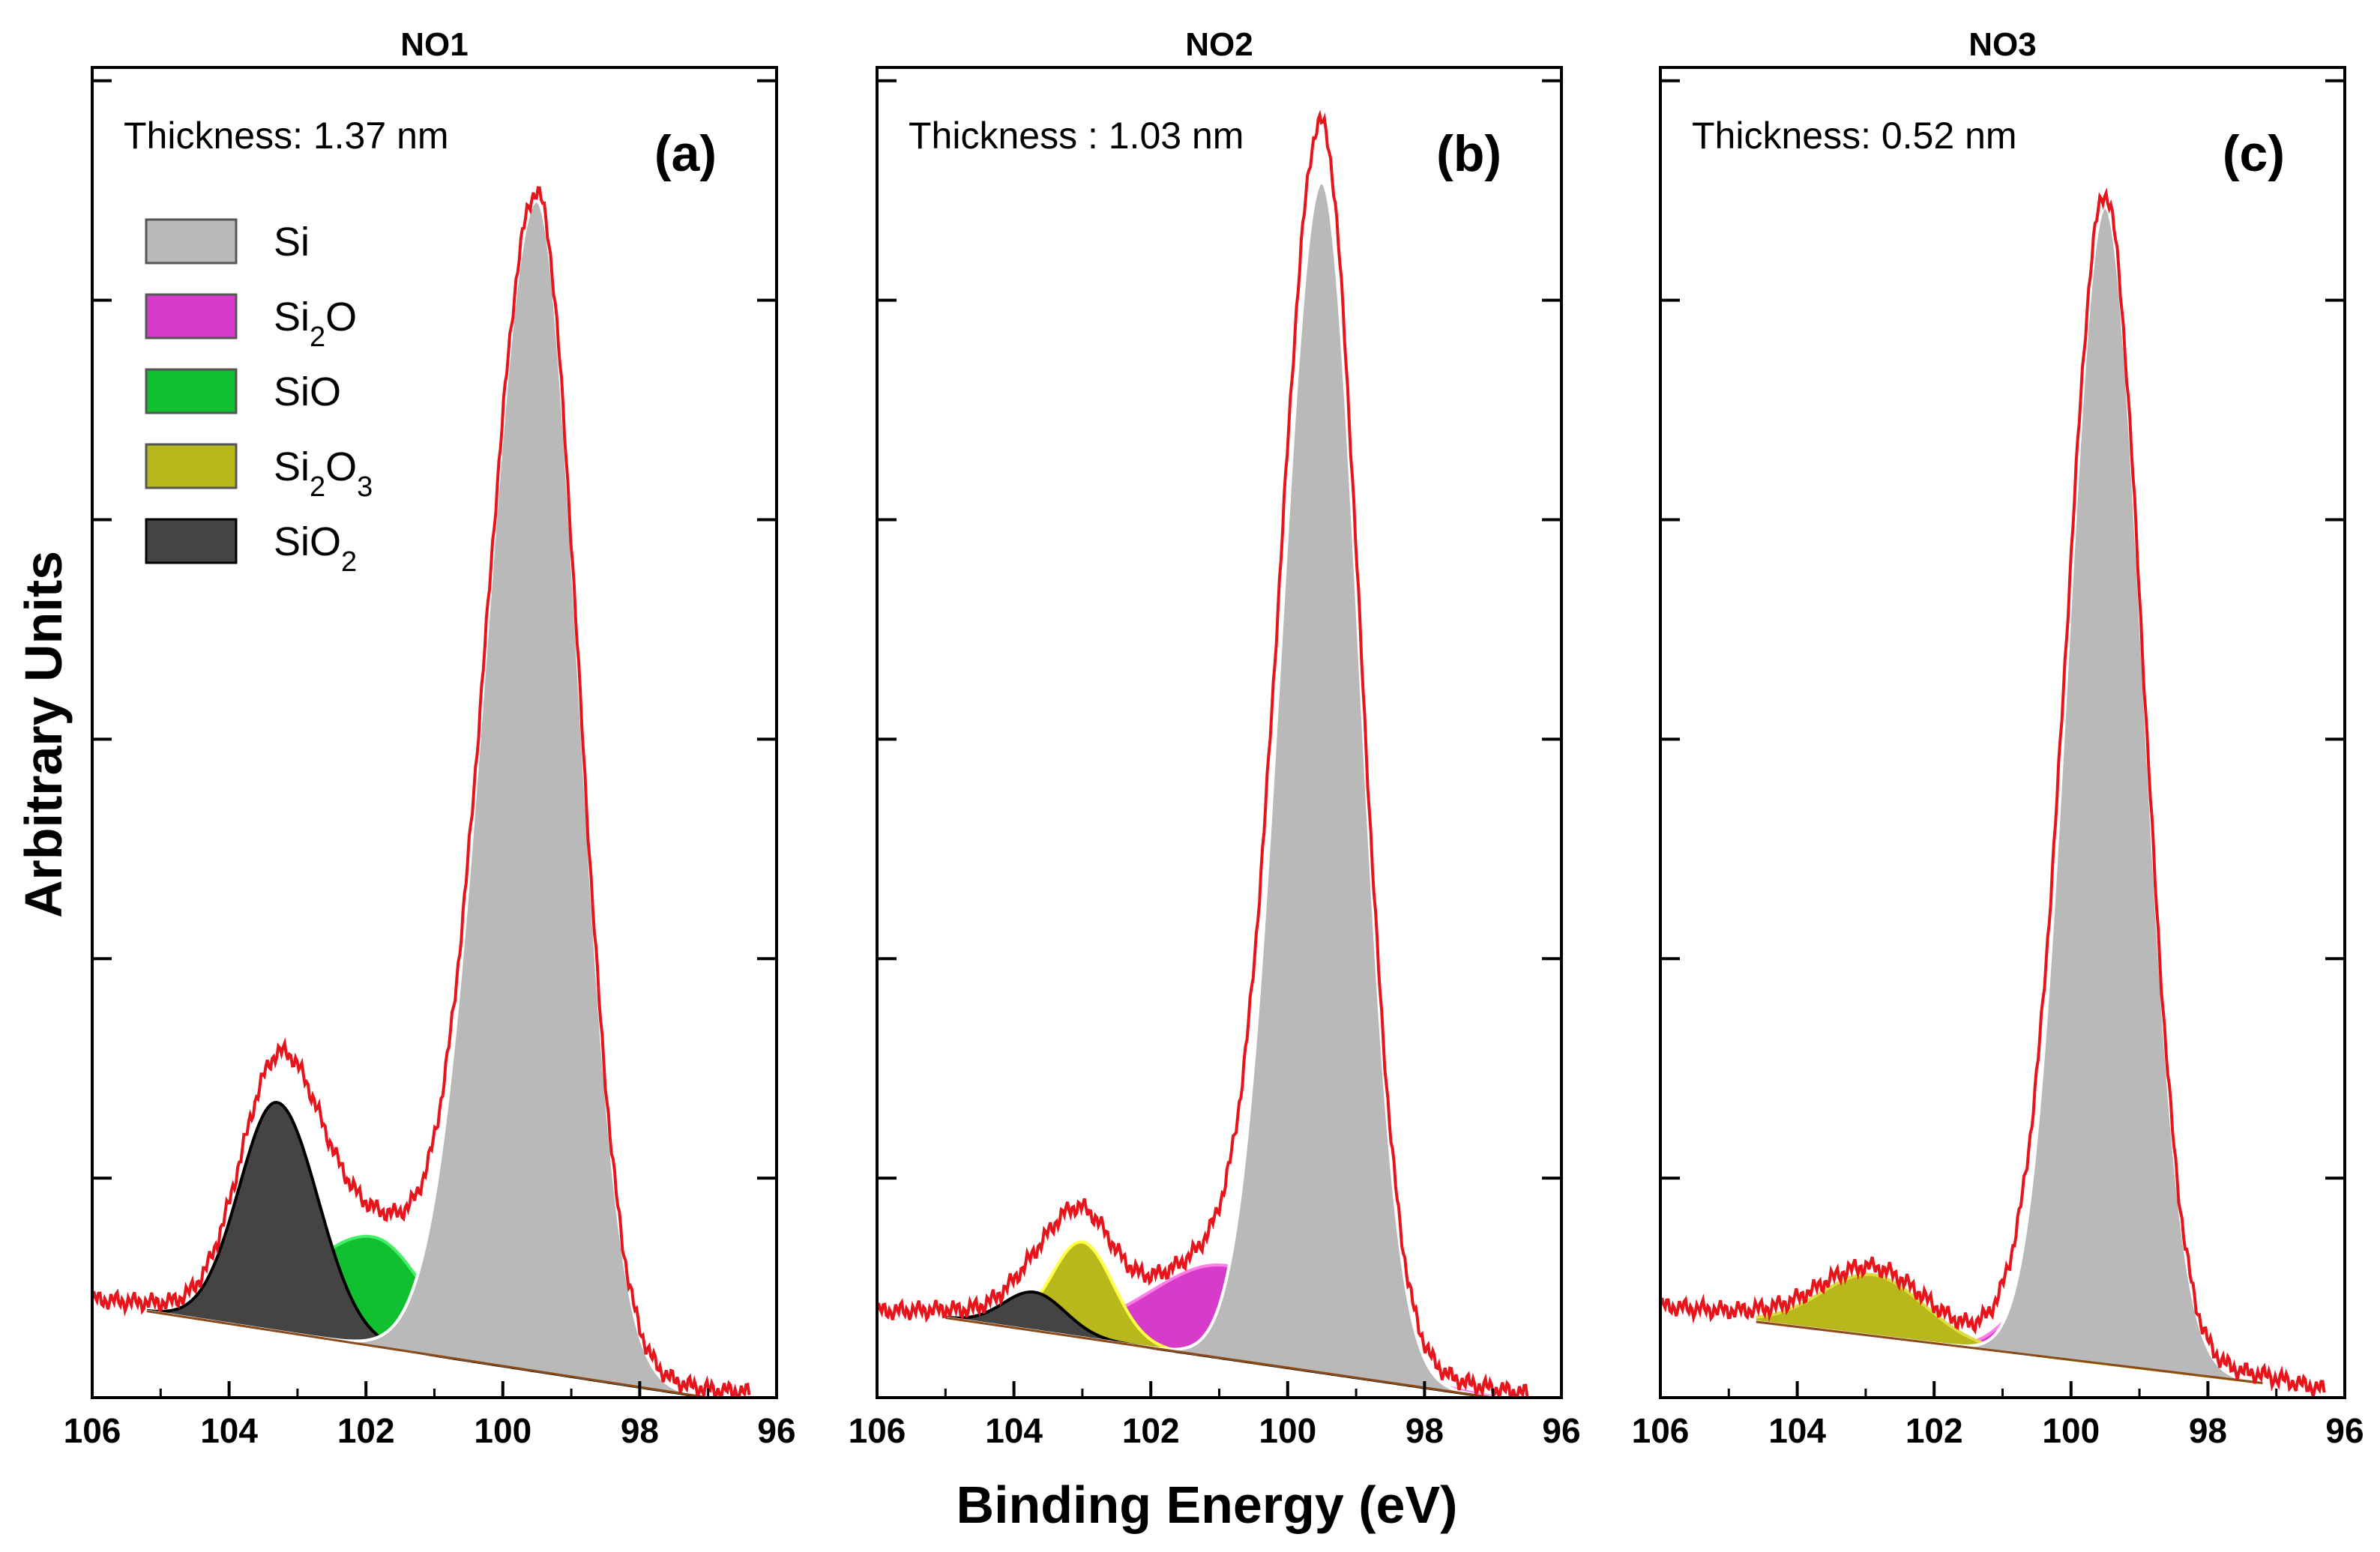  I want to click on component-sio2-area, so click(428, 1250).